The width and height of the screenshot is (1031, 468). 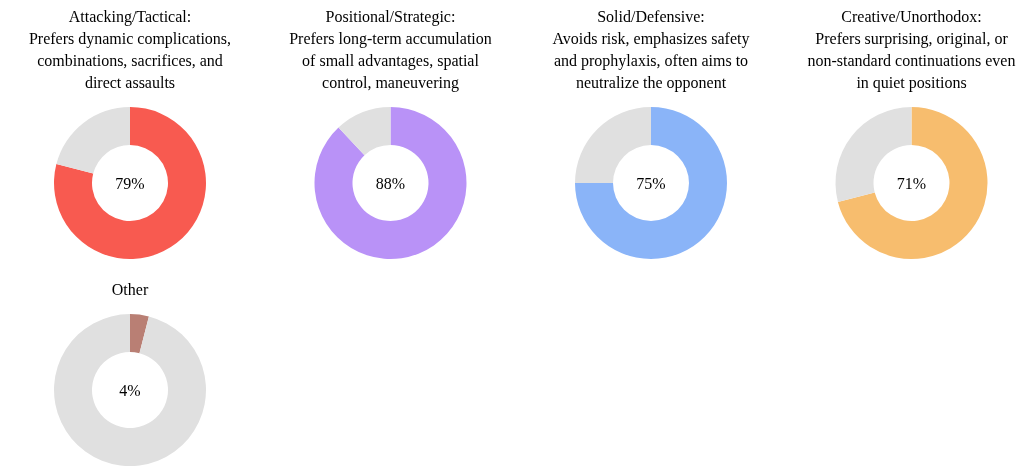 I want to click on chart-title: Other, so click(x=130, y=289).